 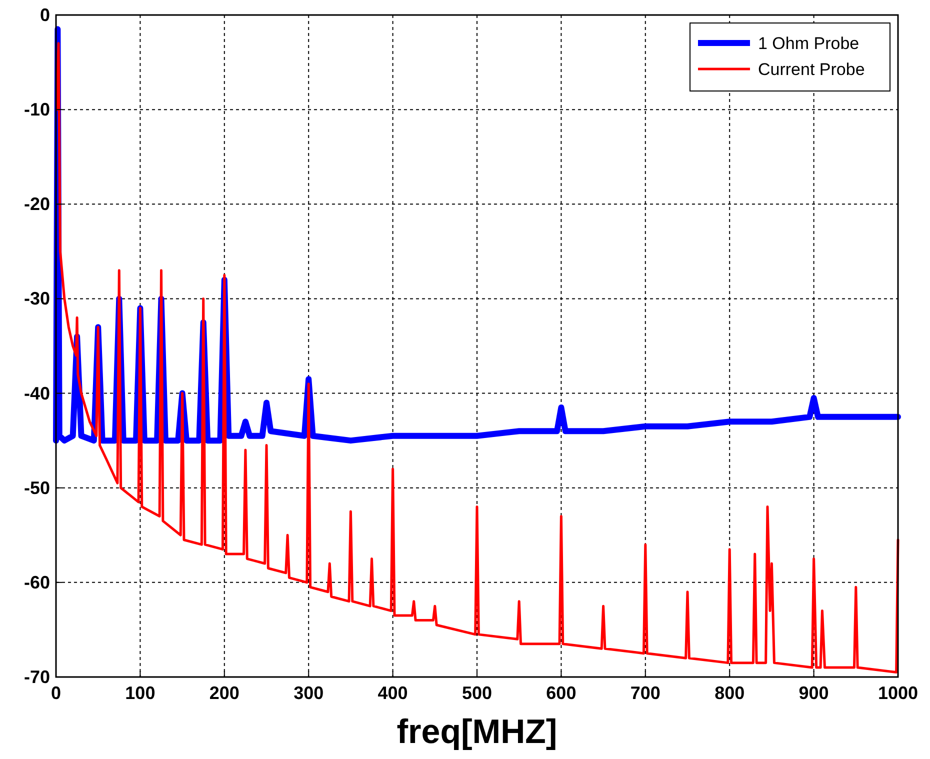 What do you see at coordinates (477, 732) in the screenshot?
I see `x-axis-title: freq[MHZ]` at bounding box center [477, 732].